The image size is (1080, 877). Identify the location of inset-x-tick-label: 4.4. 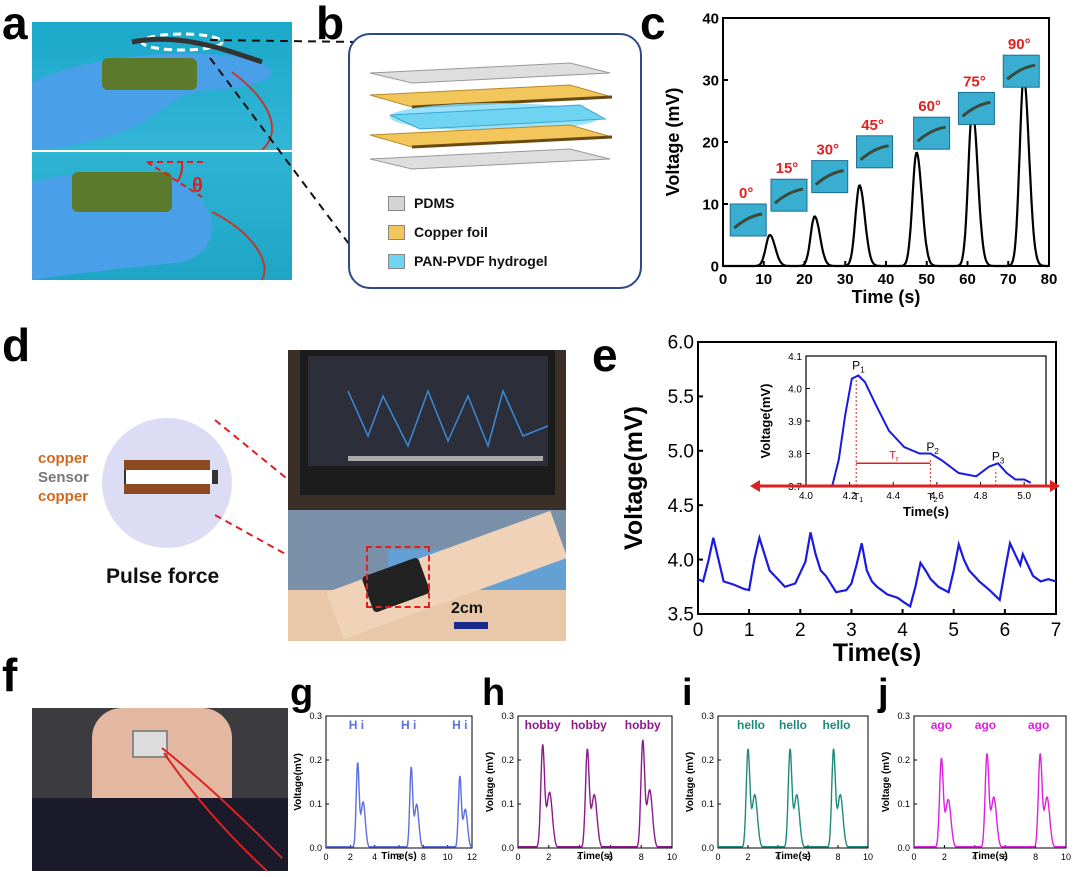
(893, 496).